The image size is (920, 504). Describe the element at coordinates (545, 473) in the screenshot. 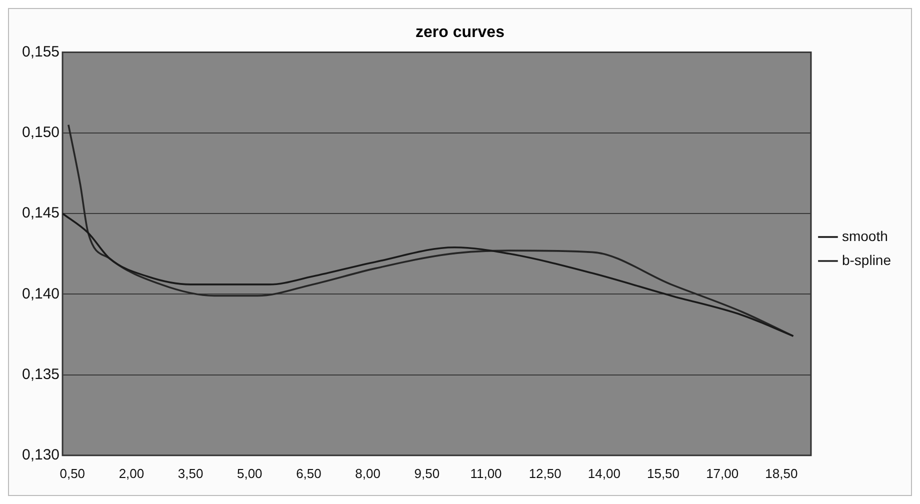

I see `x-tick-label: 12,50` at that location.